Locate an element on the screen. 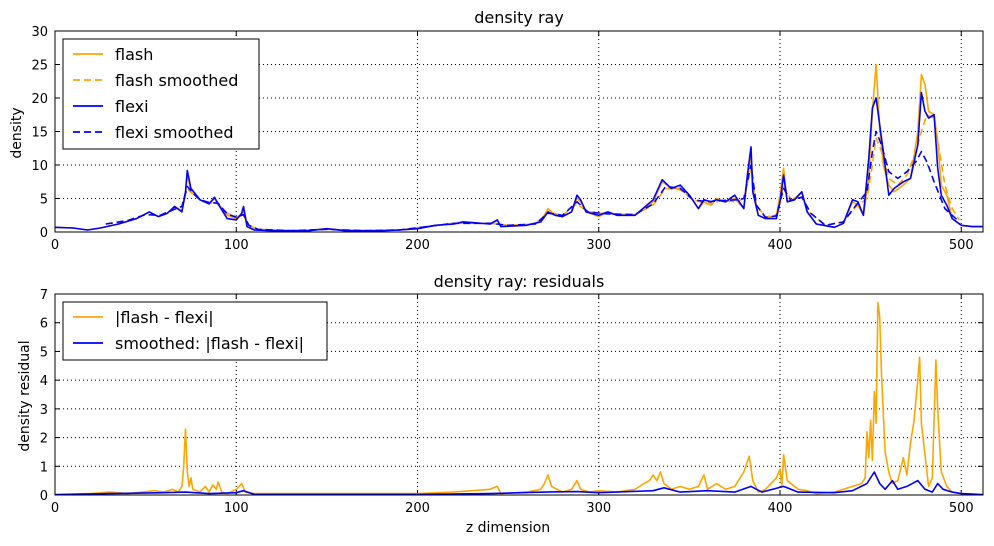  y-tick-label: 10 is located at coordinates (39, 166).